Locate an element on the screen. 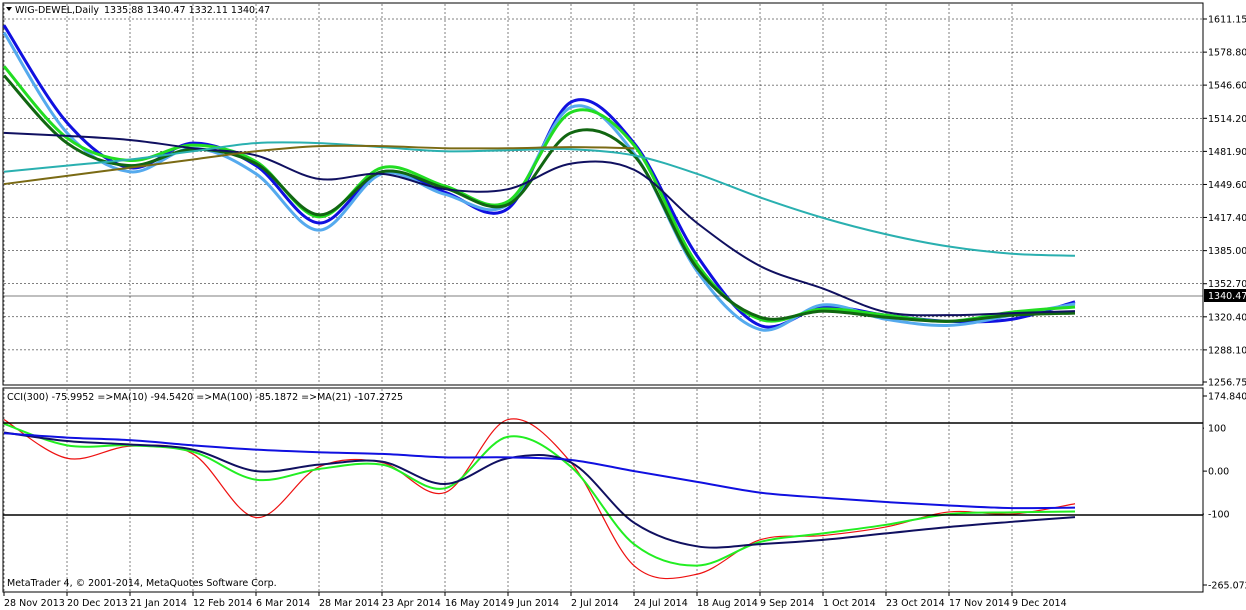 The width and height of the screenshot is (1246, 610). price-tick-label: 1449.60 is located at coordinates (1227, 185).